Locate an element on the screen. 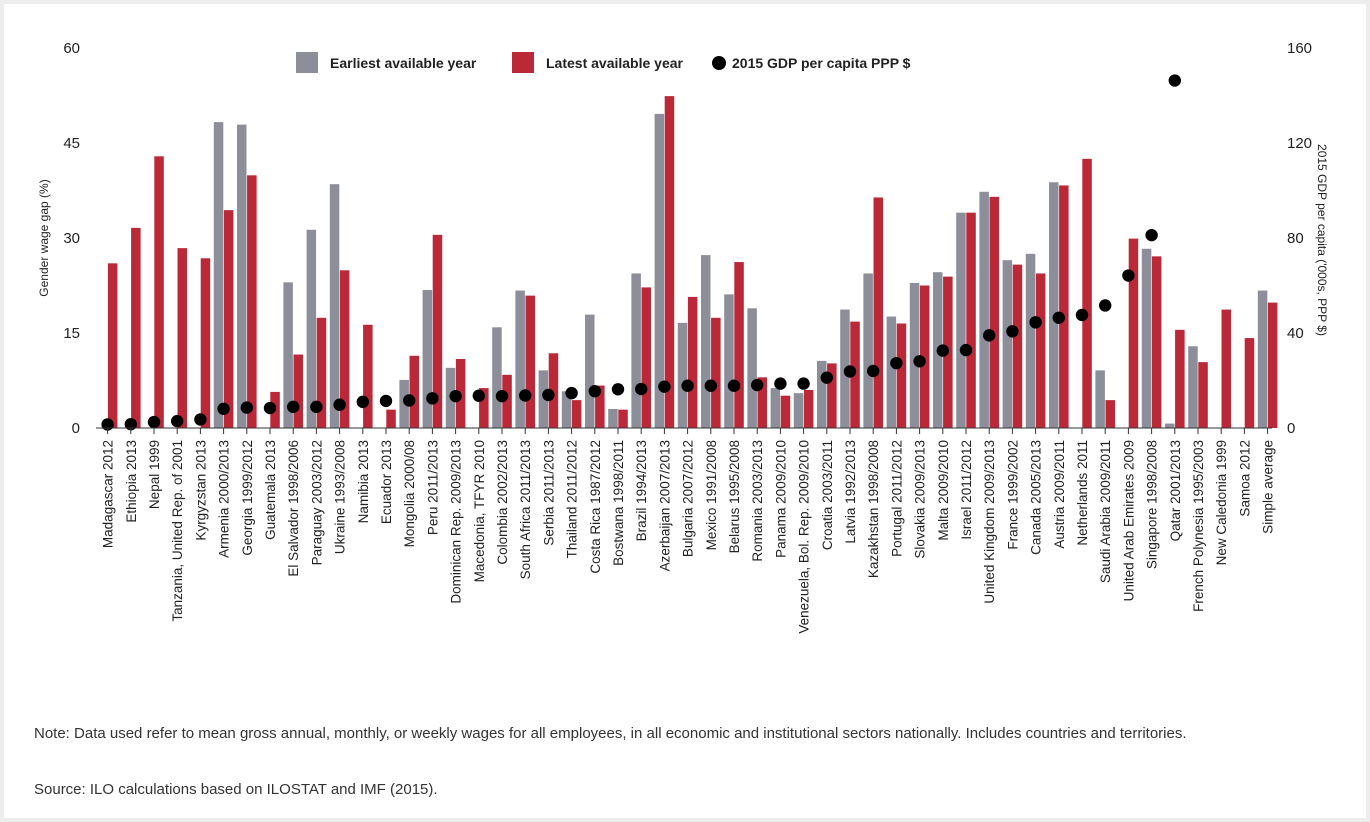 Image resolution: width=1370 pixels, height=822 pixels. x-category-label: Panama 2009/2010 is located at coordinates (780, 499).